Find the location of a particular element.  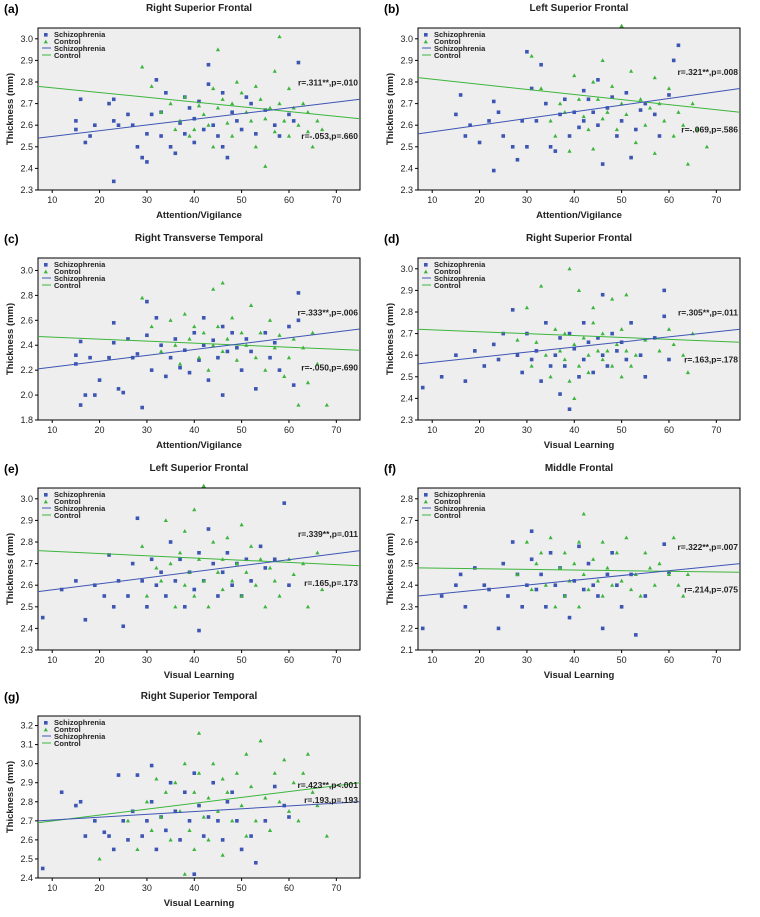

legend-schizophrenia-fit-label: Schizophrenia is located at coordinates (460, 48).